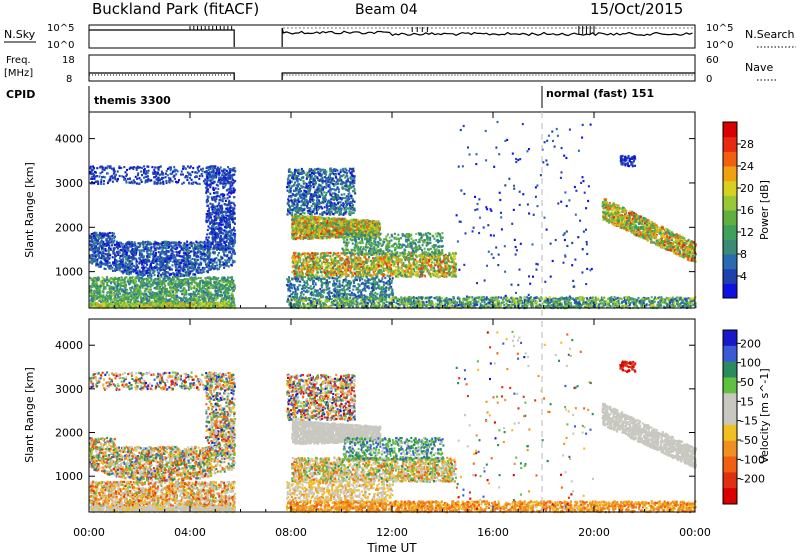 The width and height of the screenshot is (800, 554). I want to click on nave-label: Nave, so click(759, 67).